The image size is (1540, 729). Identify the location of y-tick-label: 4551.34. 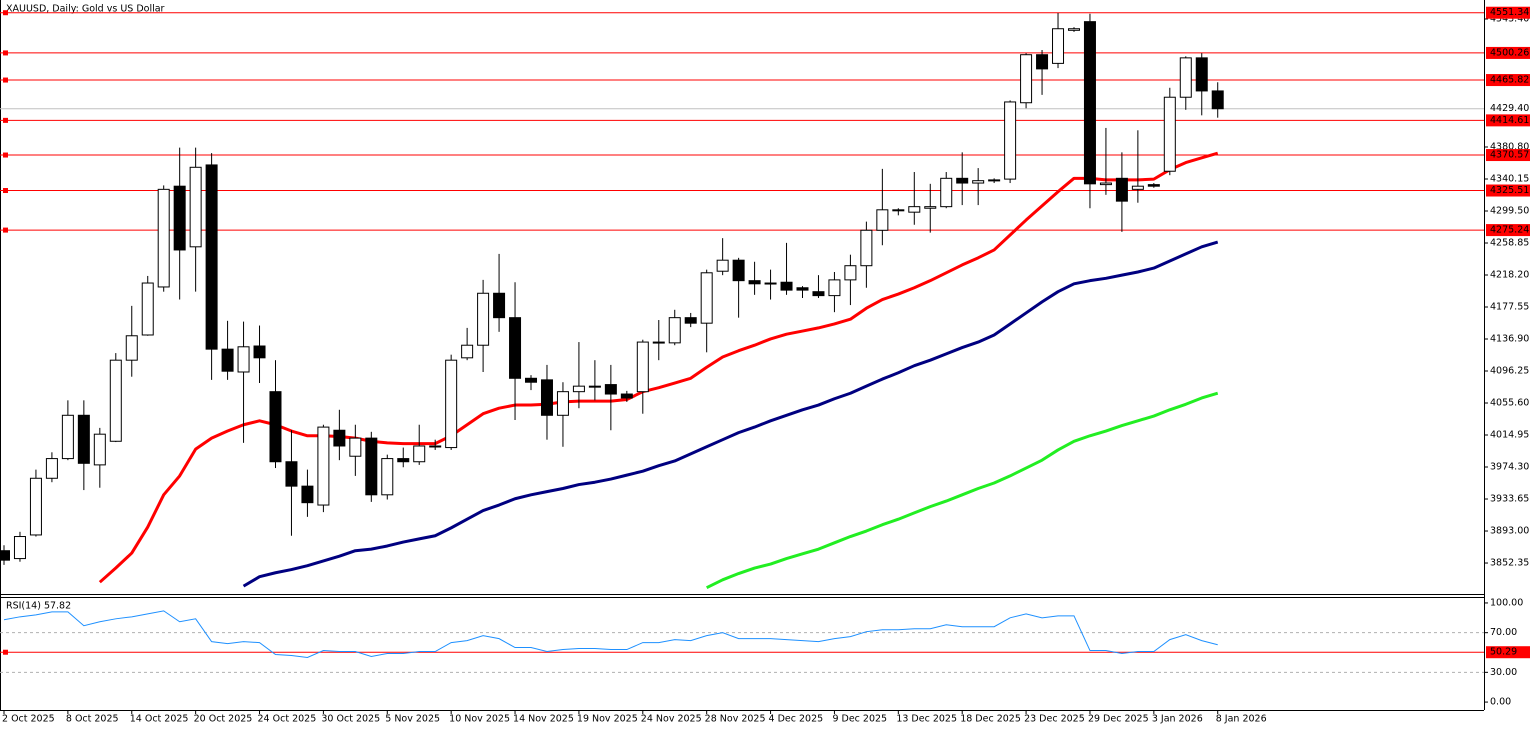
(1509, 12).